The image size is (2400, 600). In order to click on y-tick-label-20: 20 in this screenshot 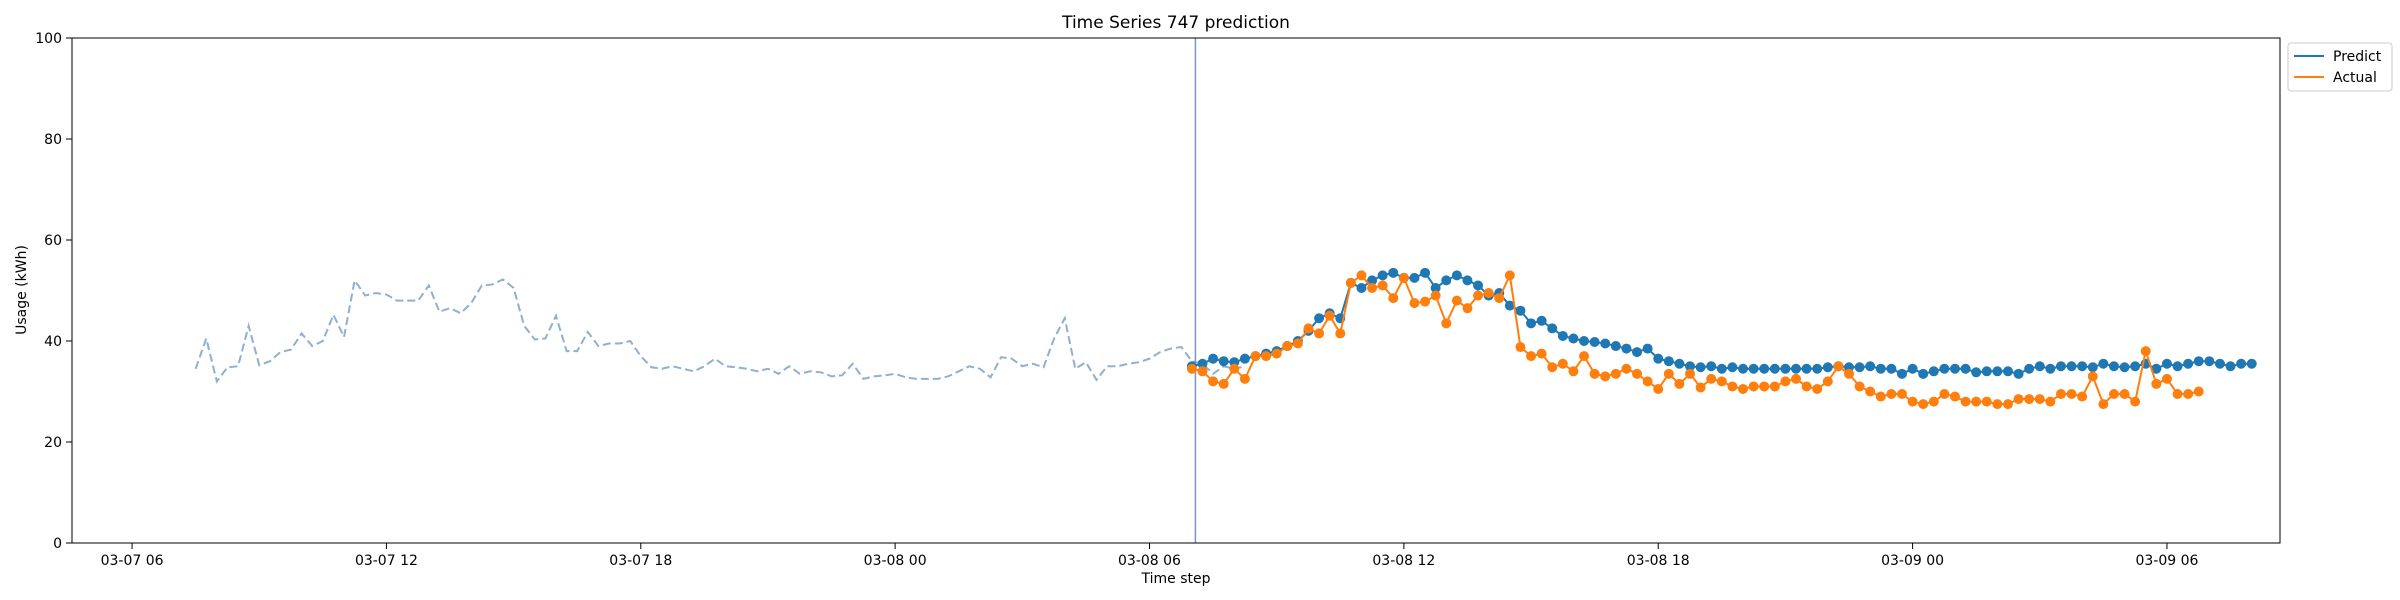, I will do `click(53, 443)`.